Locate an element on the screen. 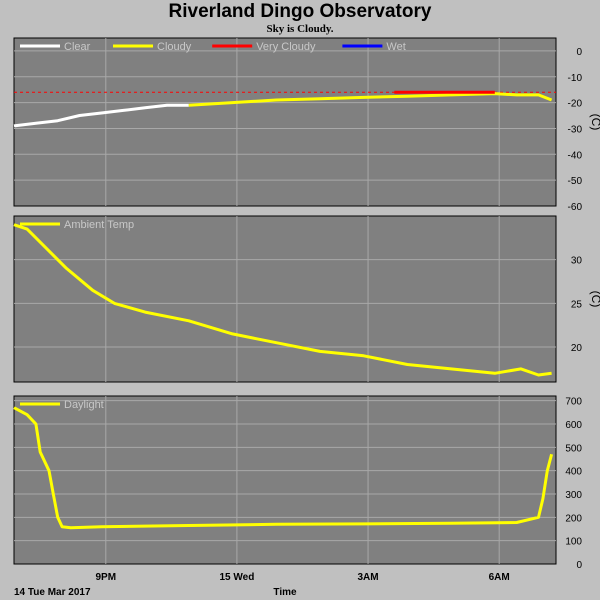 This screenshot has width=600, height=600. legend-label: Daylight is located at coordinates (84, 405).